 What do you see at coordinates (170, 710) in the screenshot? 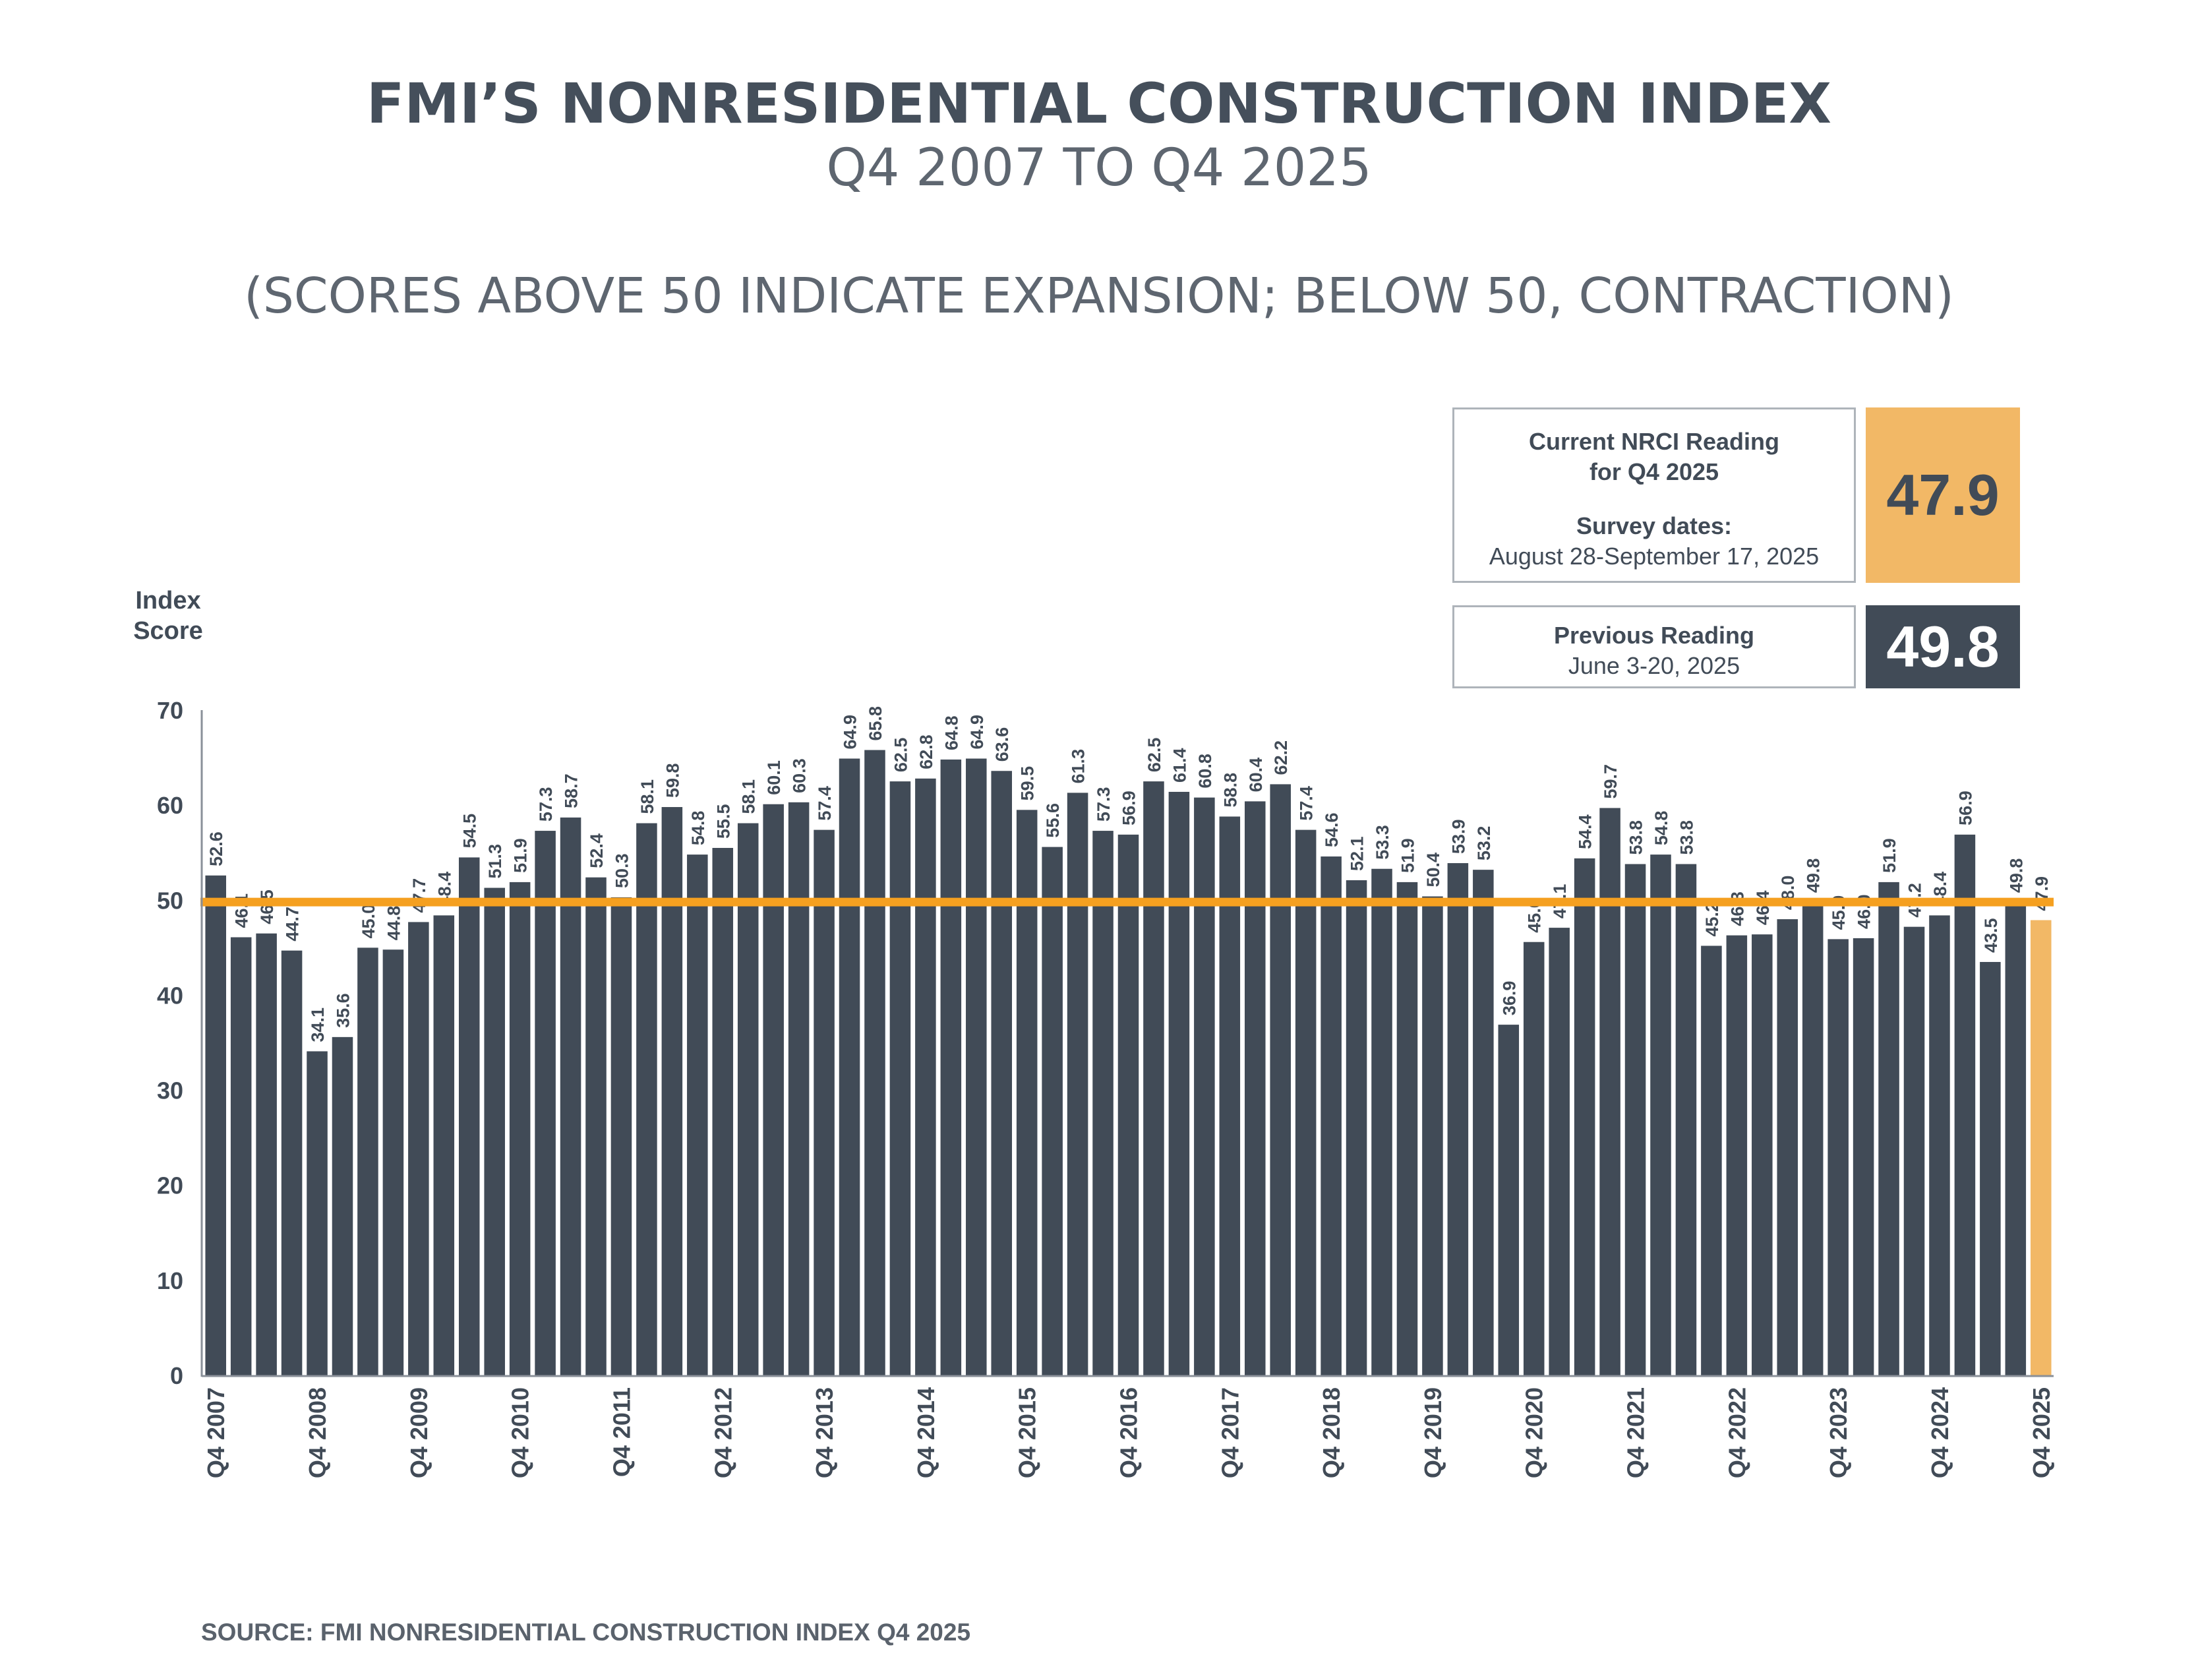
I see `y-tick-label: 70` at bounding box center [170, 710].